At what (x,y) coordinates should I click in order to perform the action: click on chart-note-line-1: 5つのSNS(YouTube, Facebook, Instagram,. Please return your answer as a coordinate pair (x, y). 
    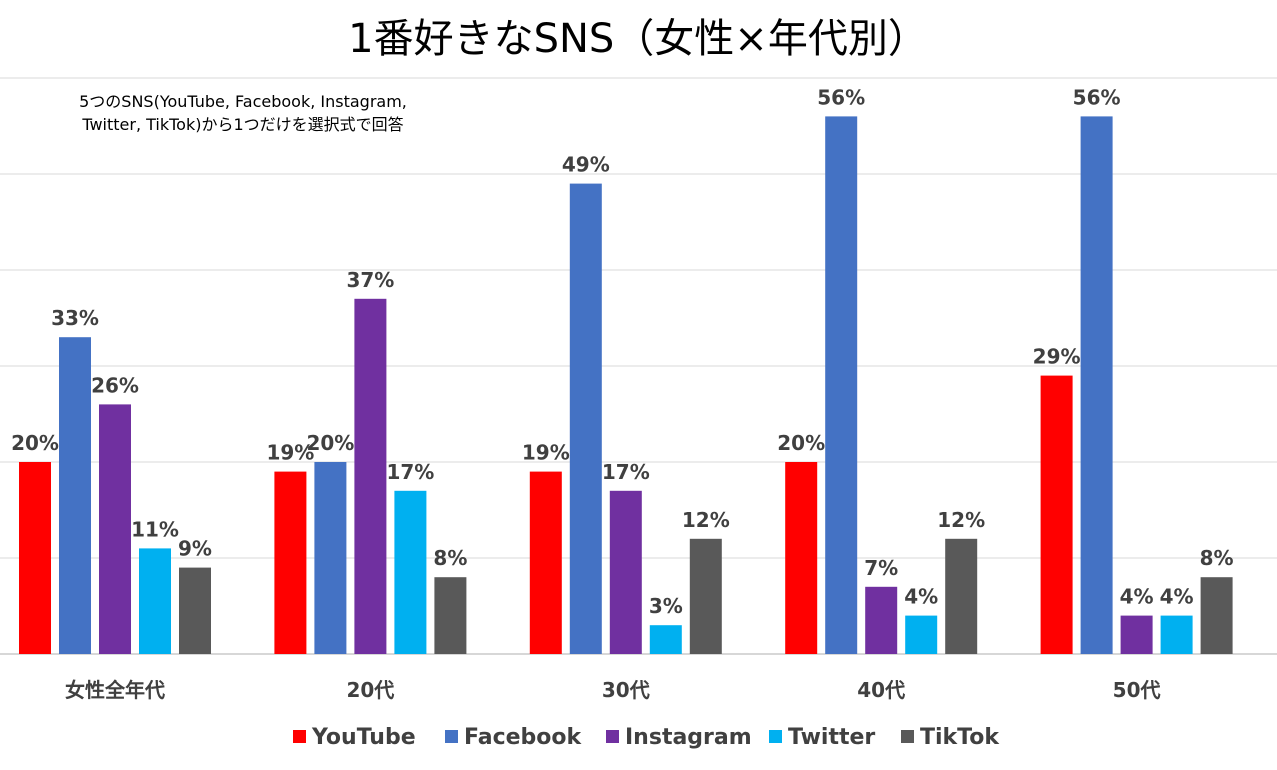
    Looking at the image, I should click on (243, 101).